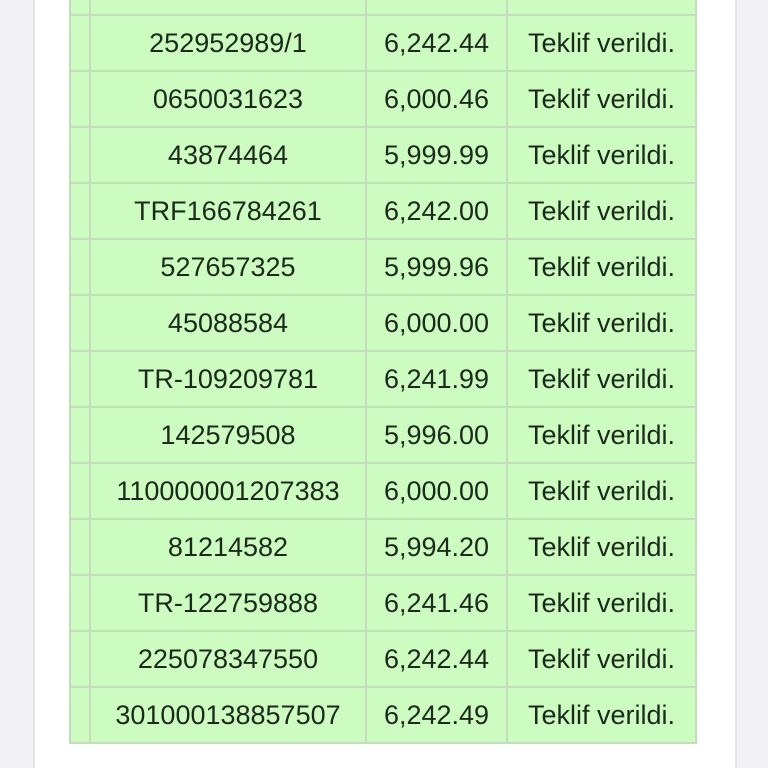 This screenshot has width=768, height=768. Describe the element at coordinates (228, 323) in the screenshot. I see `offer-id-cell: 45088584` at that location.